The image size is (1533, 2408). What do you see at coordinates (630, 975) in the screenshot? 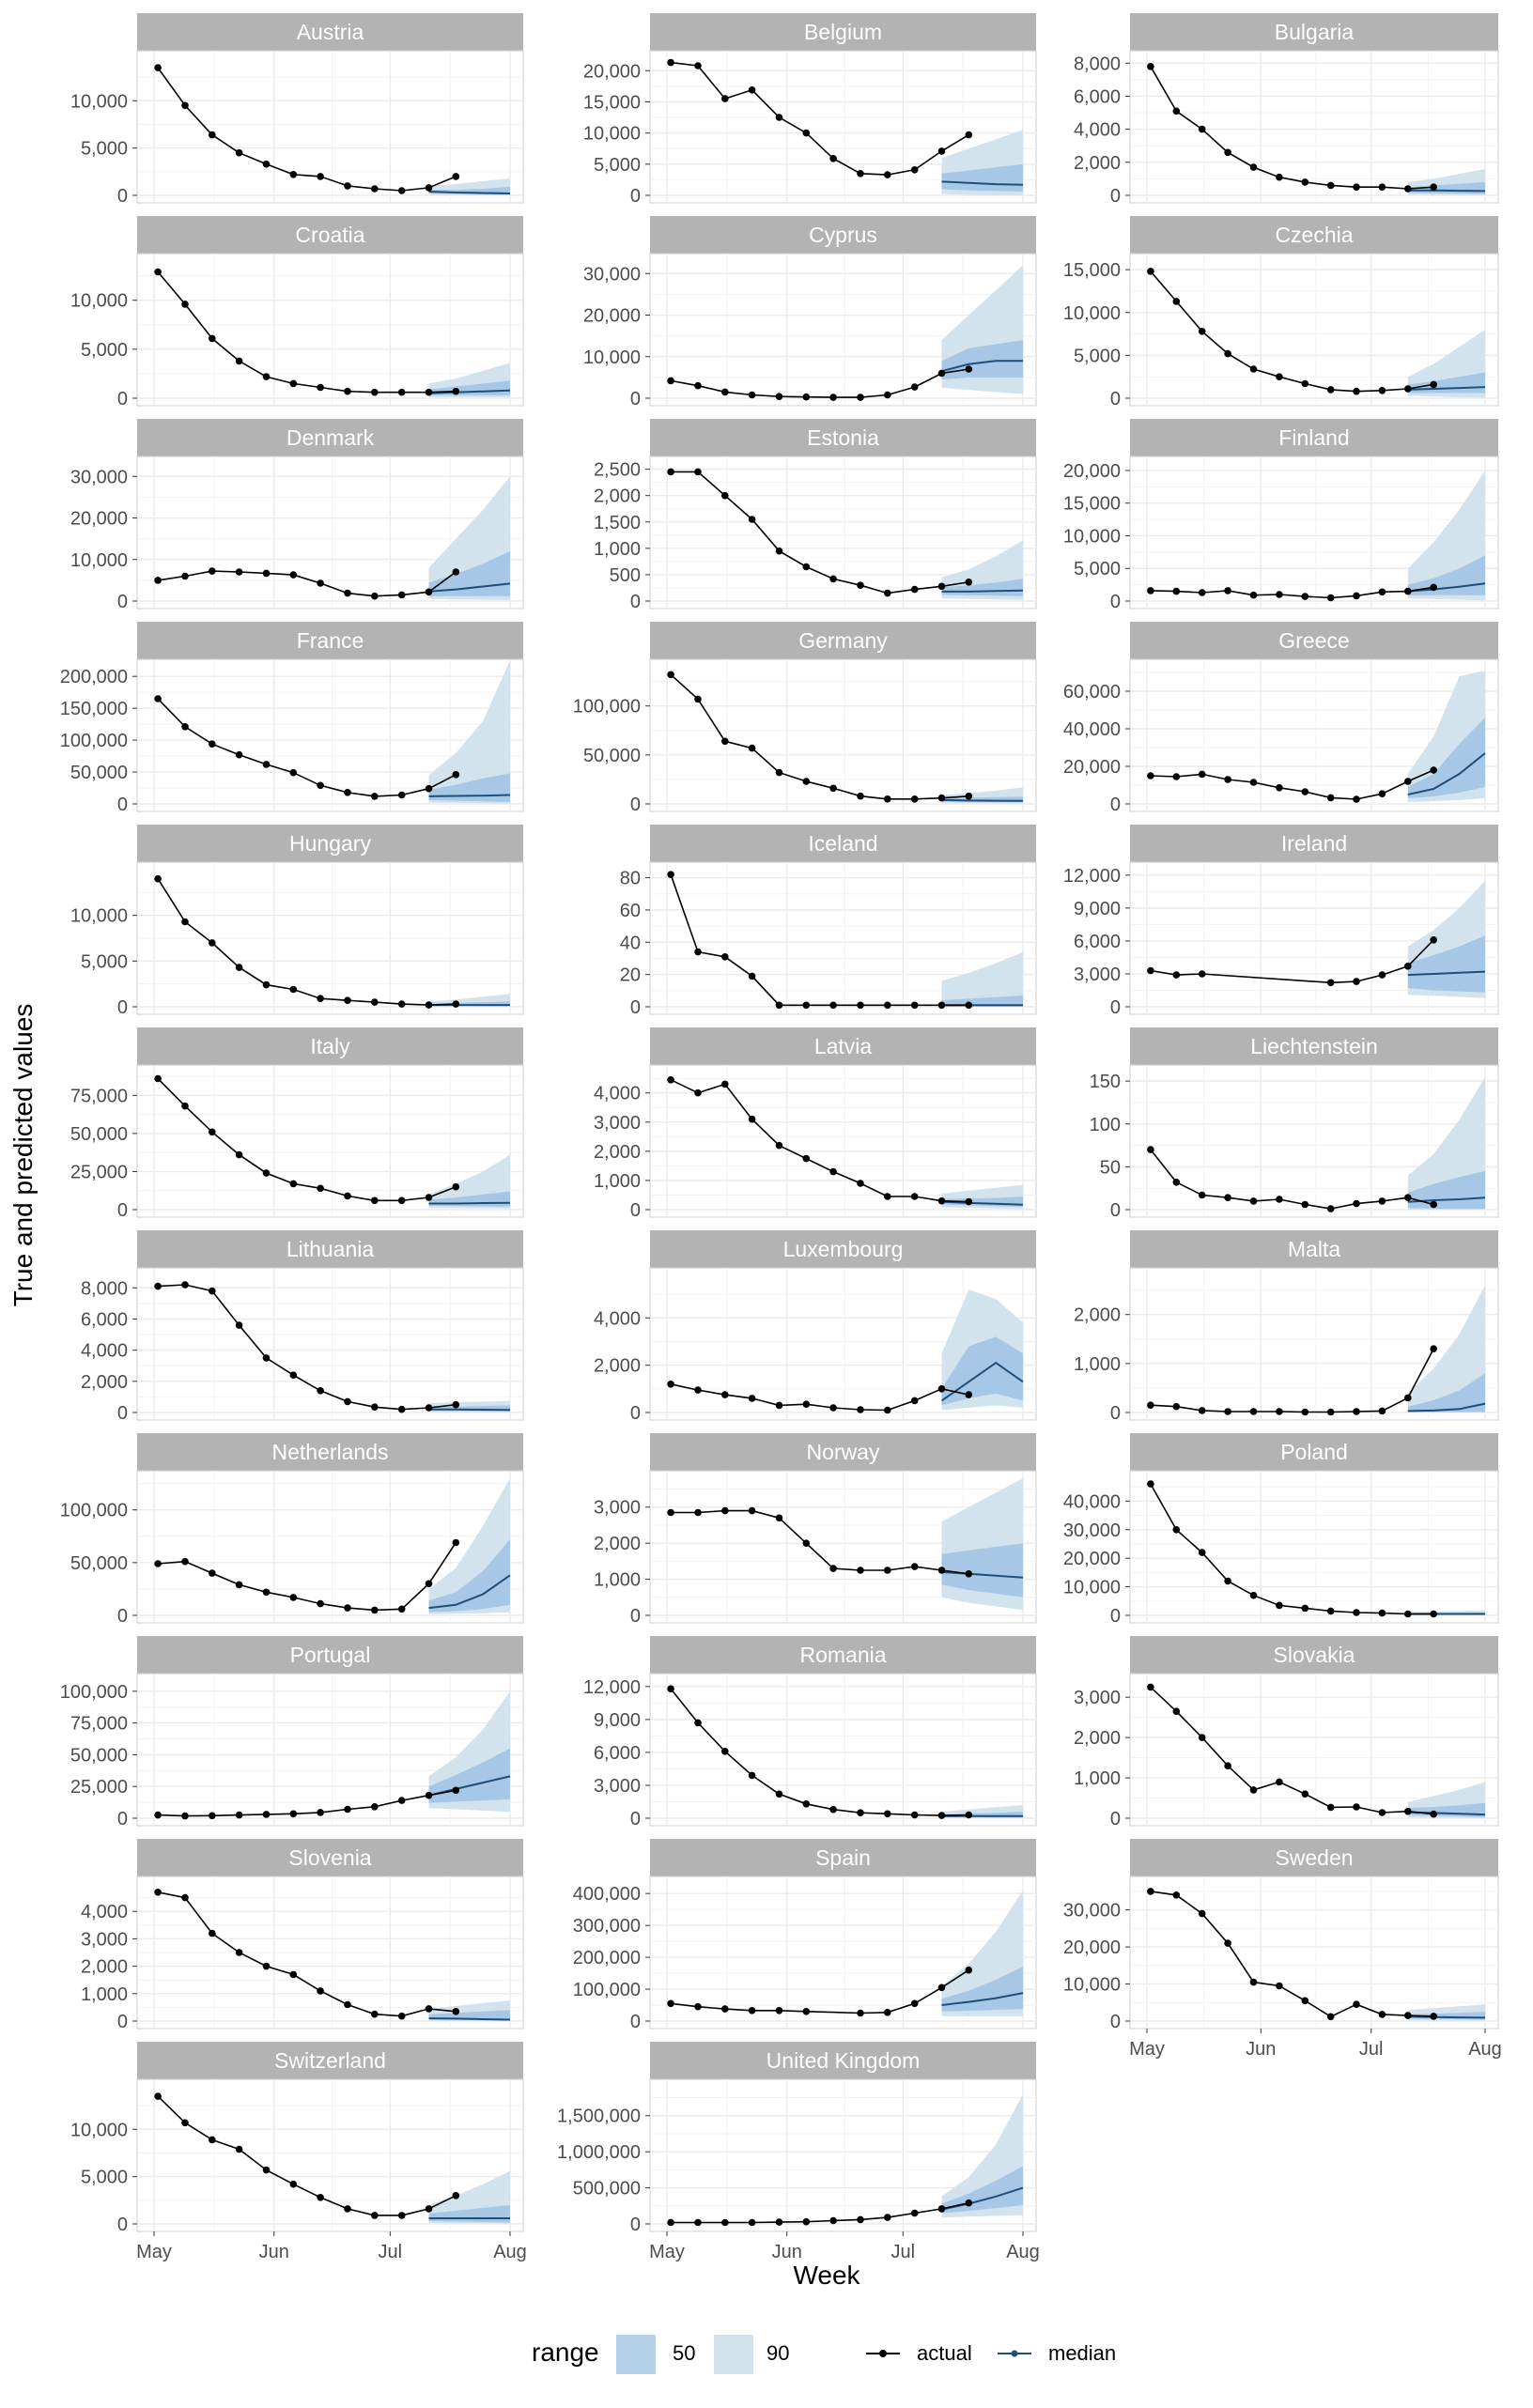
I see `y-tick-label: 20` at bounding box center [630, 975].